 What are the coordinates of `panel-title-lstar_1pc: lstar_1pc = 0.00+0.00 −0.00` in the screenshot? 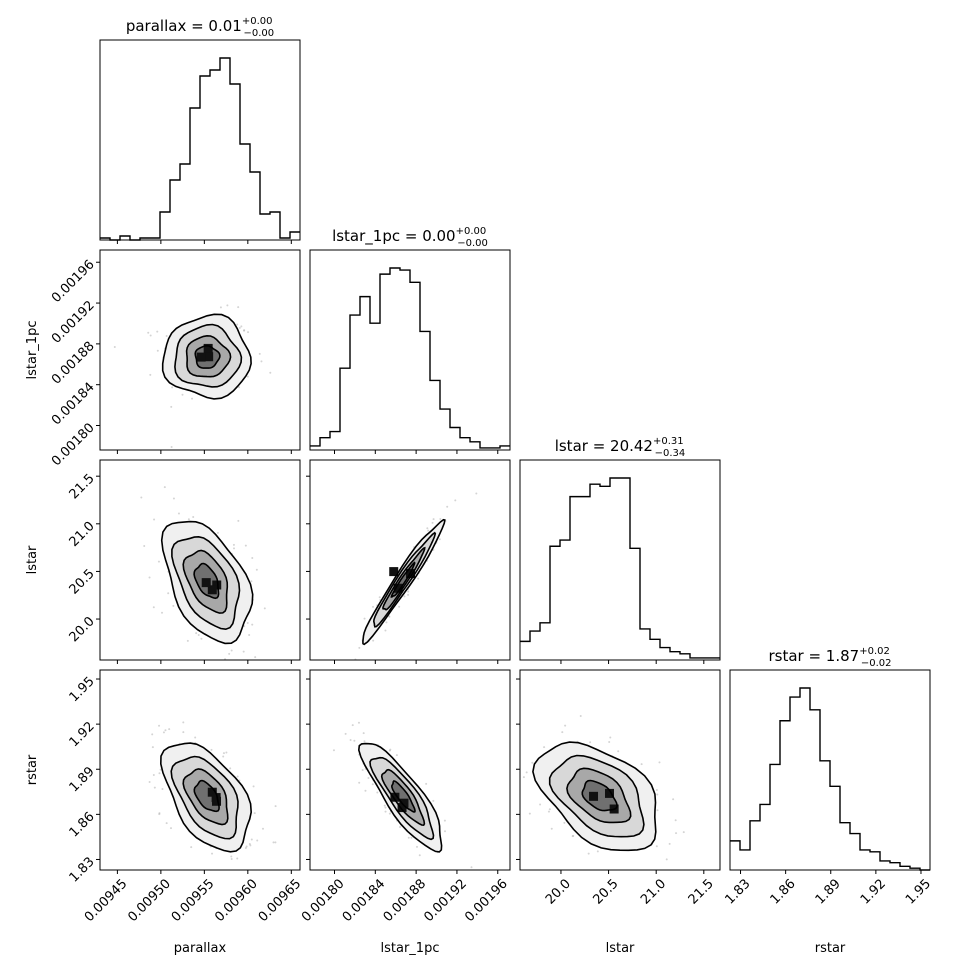 It's located at (410, 237).